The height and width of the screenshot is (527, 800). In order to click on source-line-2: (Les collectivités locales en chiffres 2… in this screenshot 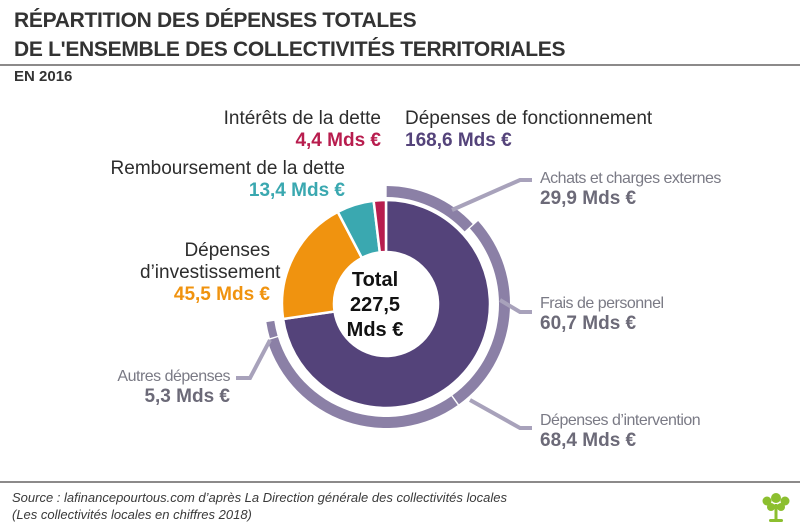, I will do `click(132, 514)`.